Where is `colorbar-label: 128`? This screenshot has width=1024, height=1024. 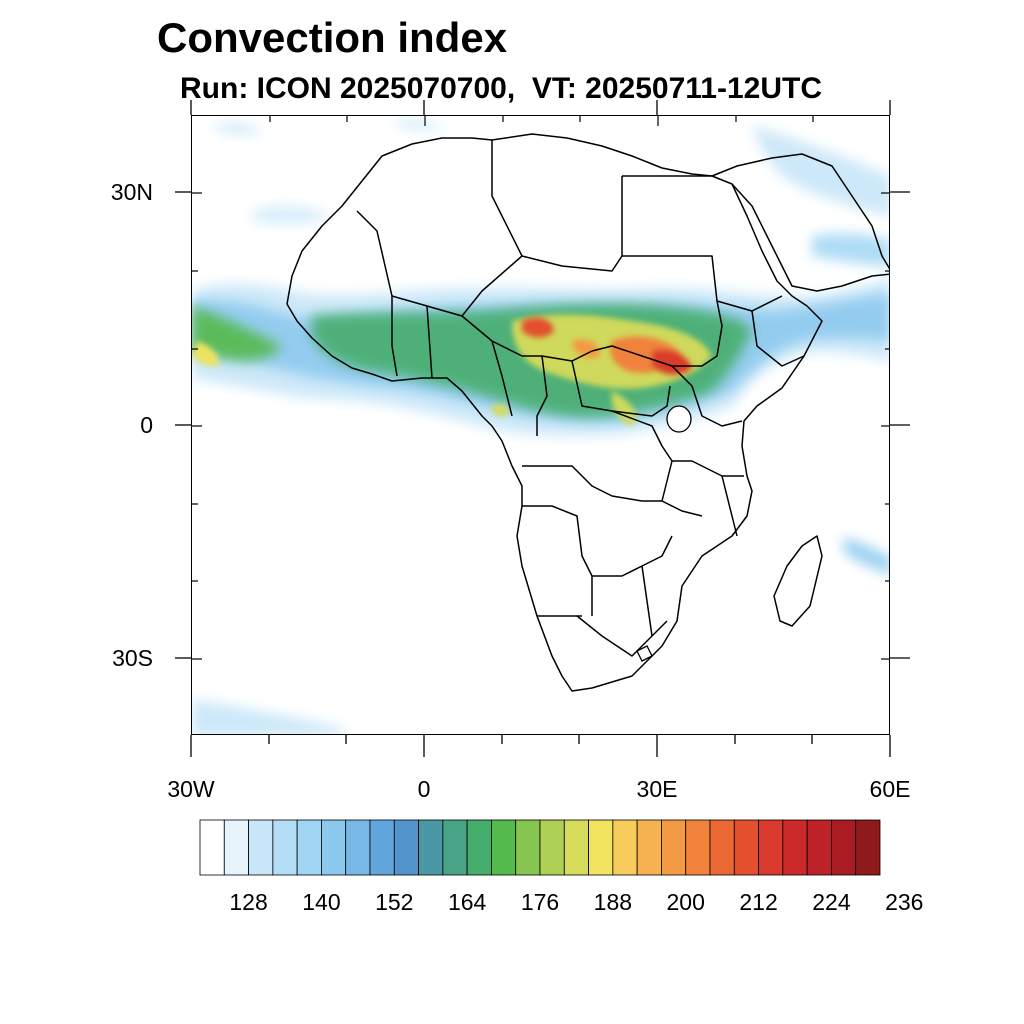 colorbar-label: 128 is located at coordinates (248, 902).